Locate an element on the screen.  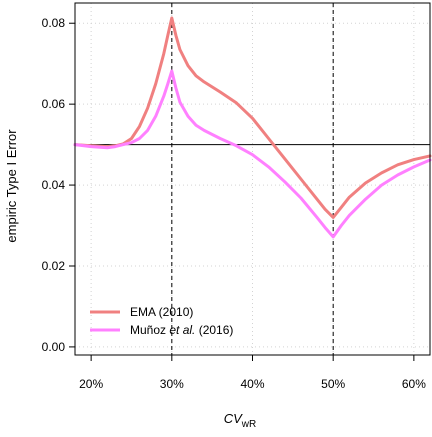
y-tick-label: 0.06 is located at coordinates (54, 104).